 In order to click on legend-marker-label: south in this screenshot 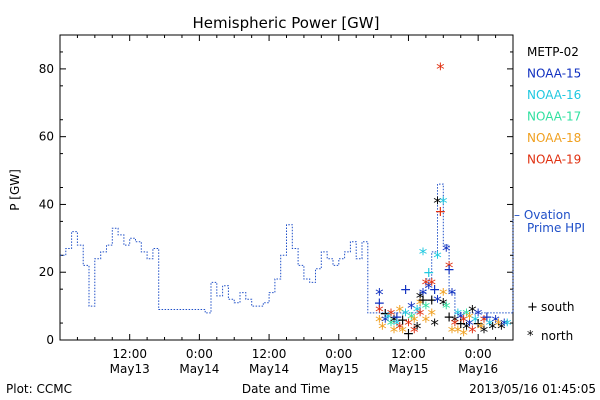, I will do `click(558, 307)`.